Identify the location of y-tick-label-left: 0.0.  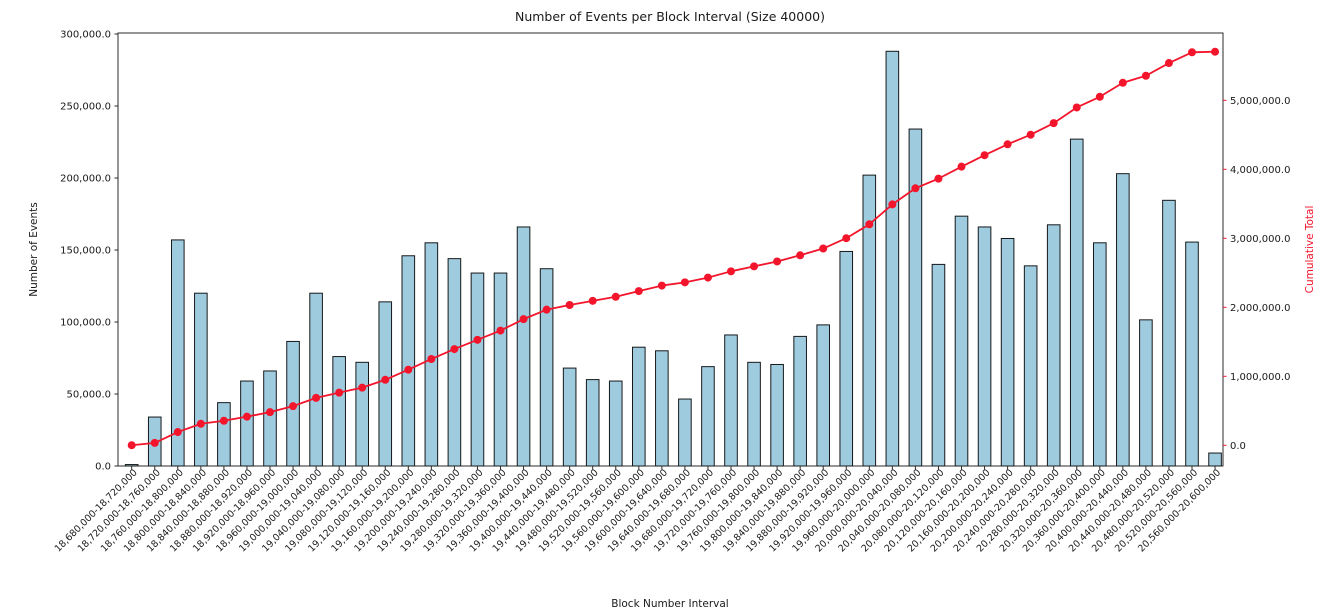
(103, 467).